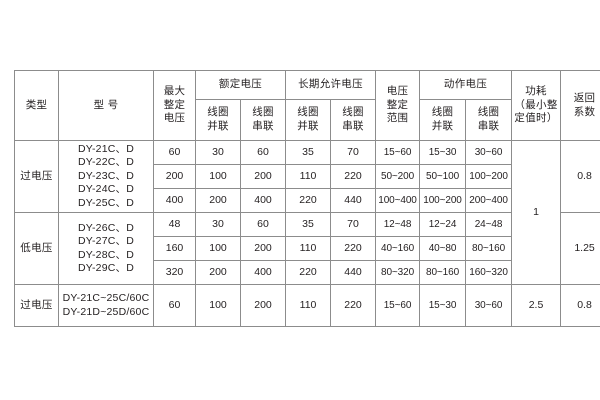  Describe the element at coordinates (36, 305) in the screenshot. I see `group-type-overvoltage-2: 过电压` at that location.